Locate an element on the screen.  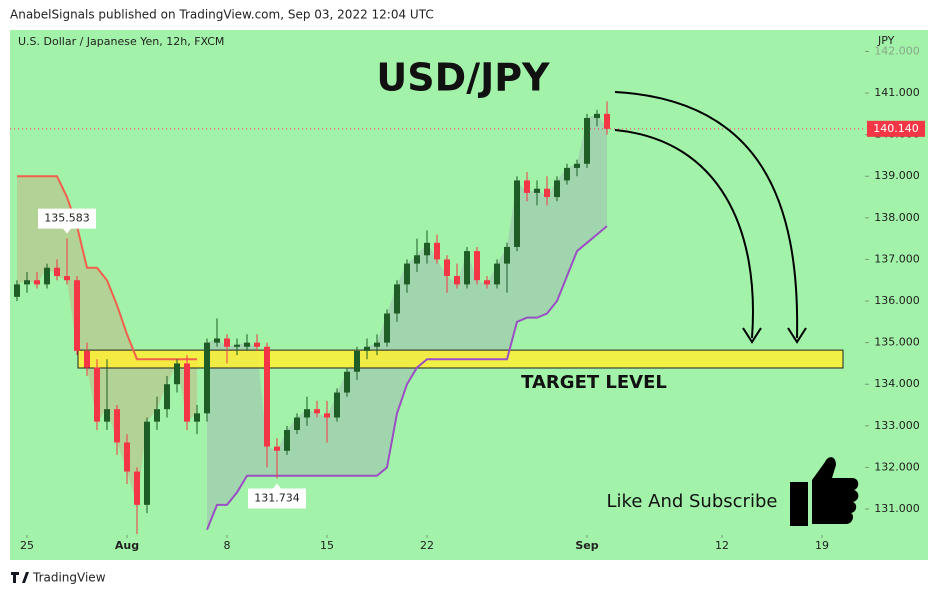
y-tick-label: 138.000 is located at coordinates (897, 217).